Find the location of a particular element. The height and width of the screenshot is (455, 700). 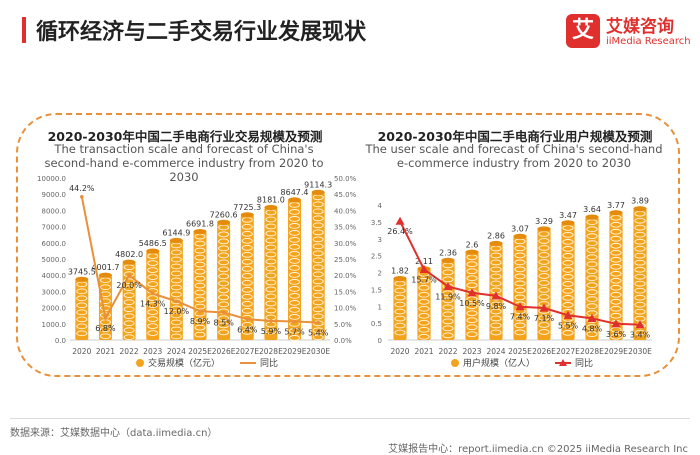

left-y-tick-right: 40.0% is located at coordinates (345, 211).